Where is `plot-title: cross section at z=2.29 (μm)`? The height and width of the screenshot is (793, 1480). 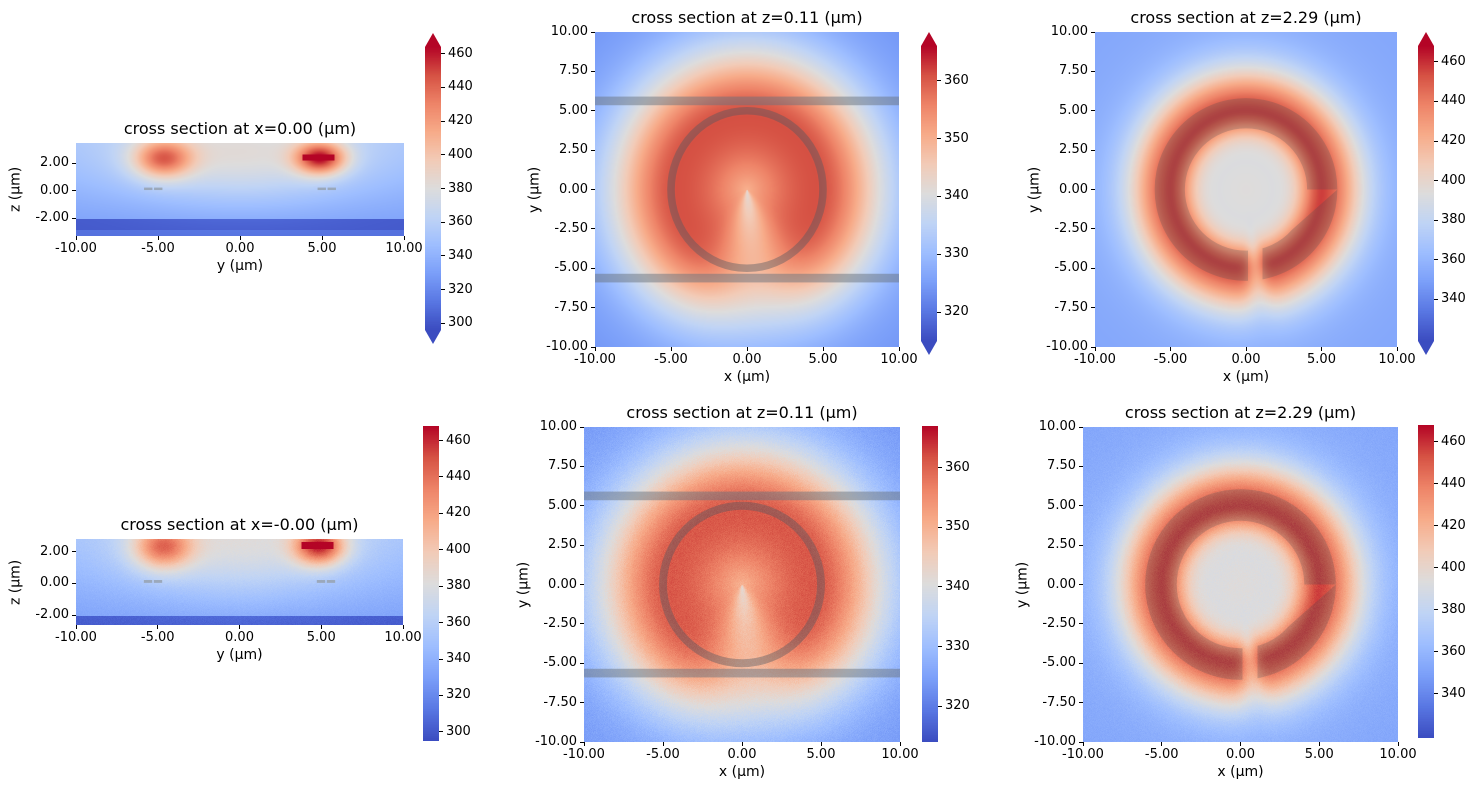
plot-title: cross section at z=2.29 (μm) is located at coordinates (1240, 412).